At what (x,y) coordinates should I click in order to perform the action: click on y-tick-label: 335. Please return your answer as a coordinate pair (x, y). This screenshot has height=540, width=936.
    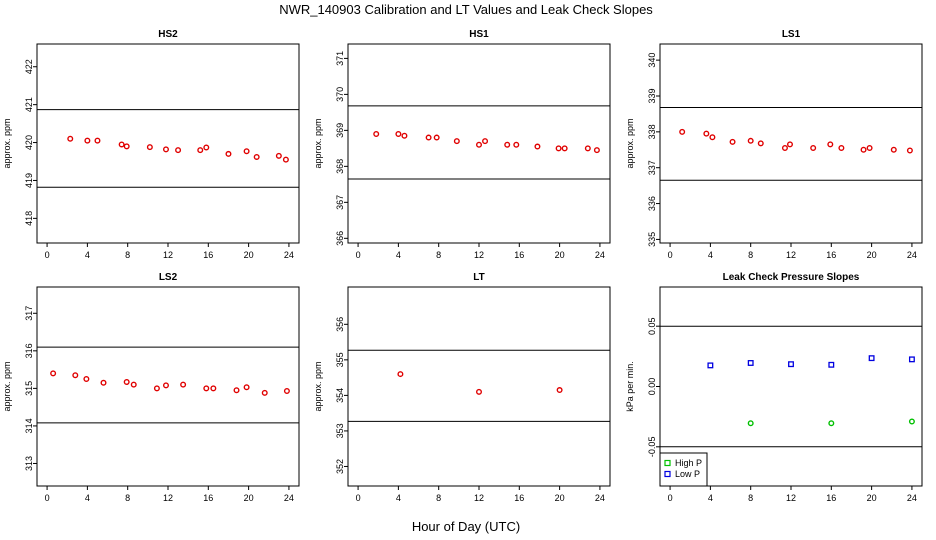
    Looking at the image, I should click on (652, 239).